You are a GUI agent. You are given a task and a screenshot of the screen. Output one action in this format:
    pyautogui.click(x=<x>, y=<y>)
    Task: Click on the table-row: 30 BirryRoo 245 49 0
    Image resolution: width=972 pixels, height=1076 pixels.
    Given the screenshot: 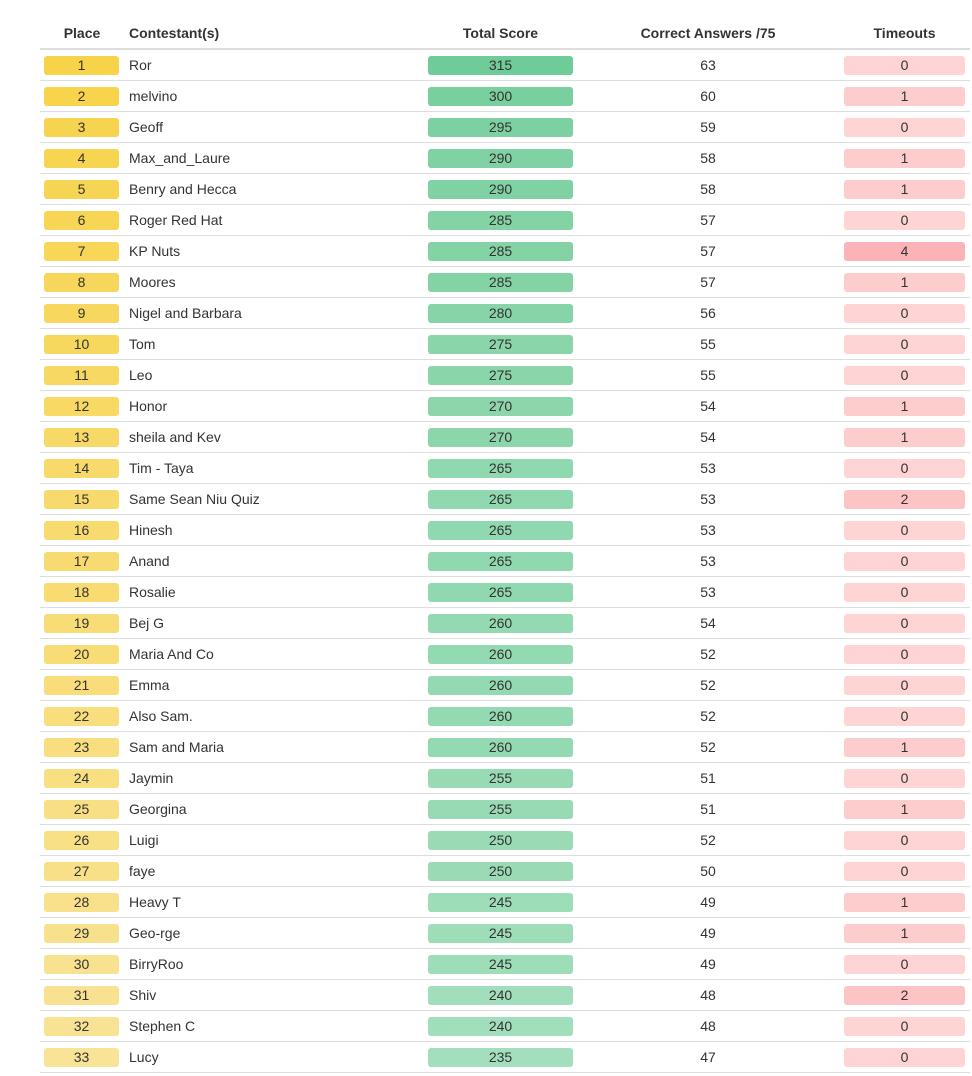 What is the action you would take?
    pyautogui.click(x=505, y=964)
    